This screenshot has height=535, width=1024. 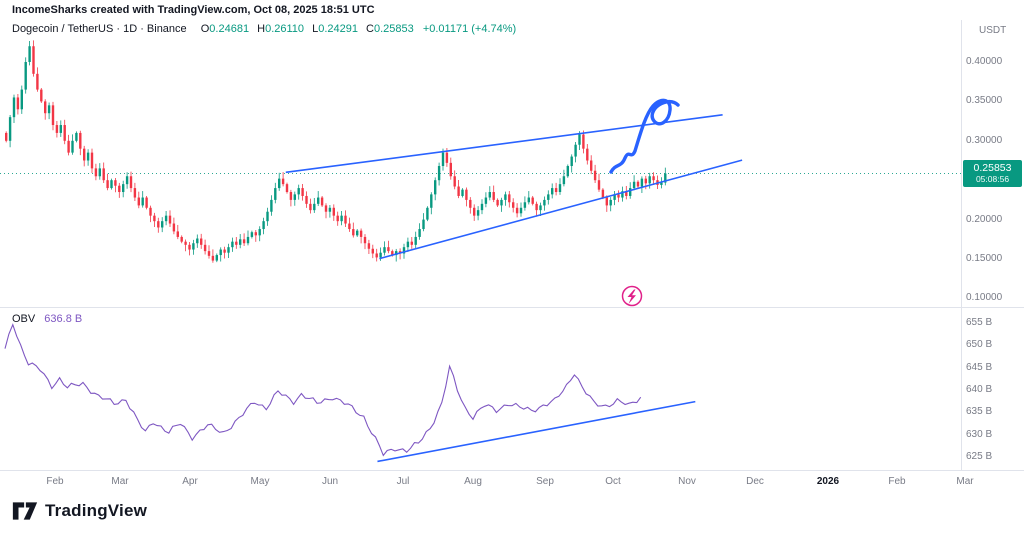 What do you see at coordinates (536, 431) in the screenshot?
I see `obv-trendline` at bounding box center [536, 431].